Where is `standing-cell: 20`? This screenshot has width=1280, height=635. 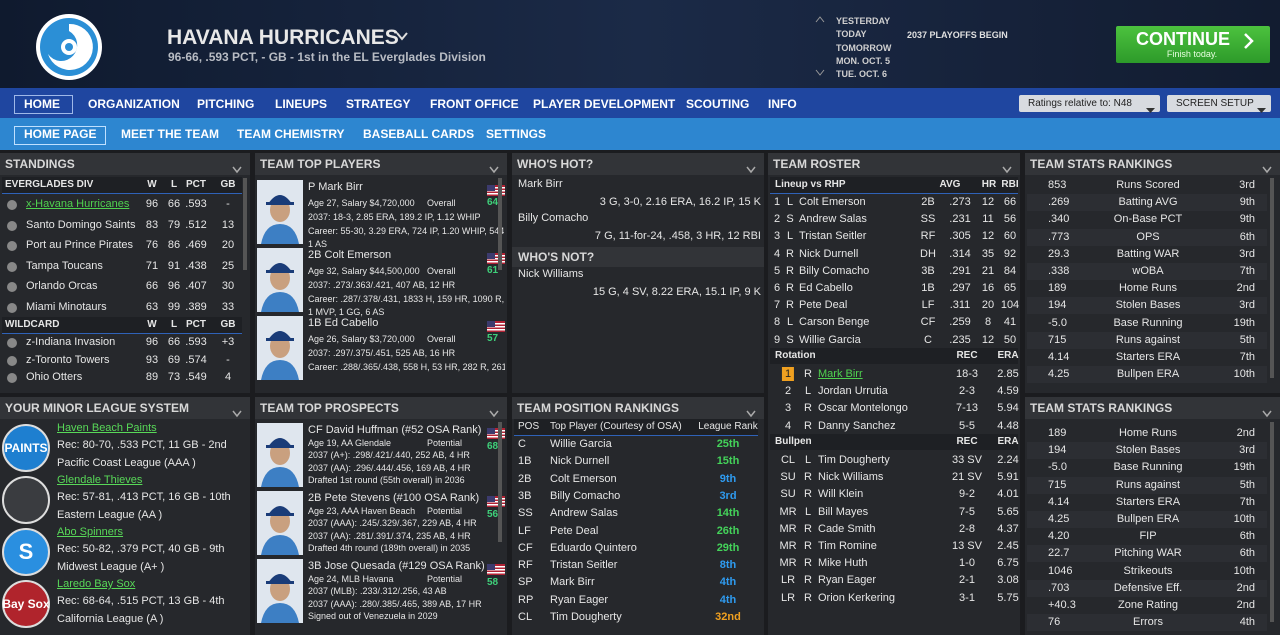 standing-cell: 20 is located at coordinates (228, 245).